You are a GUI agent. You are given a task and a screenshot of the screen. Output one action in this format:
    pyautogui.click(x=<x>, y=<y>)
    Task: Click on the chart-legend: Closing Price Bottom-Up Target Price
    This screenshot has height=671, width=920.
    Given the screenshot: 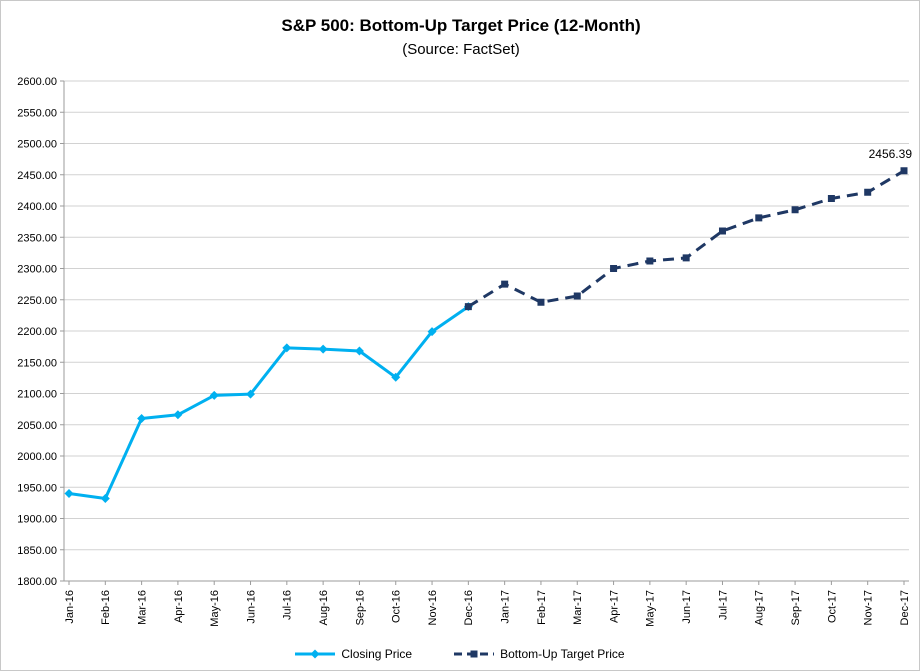 What is the action you would take?
    pyautogui.click(x=460, y=654)
    